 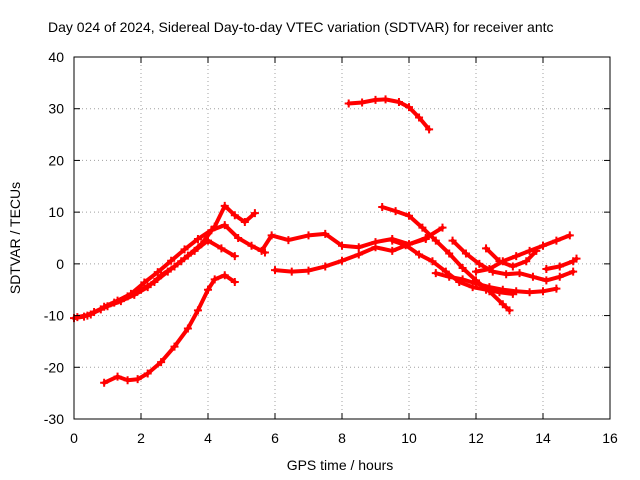 What do you see at coordinates (275, 438) in the screenshot?
I see `x-tick-label: 6` at bounding box center [275, 438].